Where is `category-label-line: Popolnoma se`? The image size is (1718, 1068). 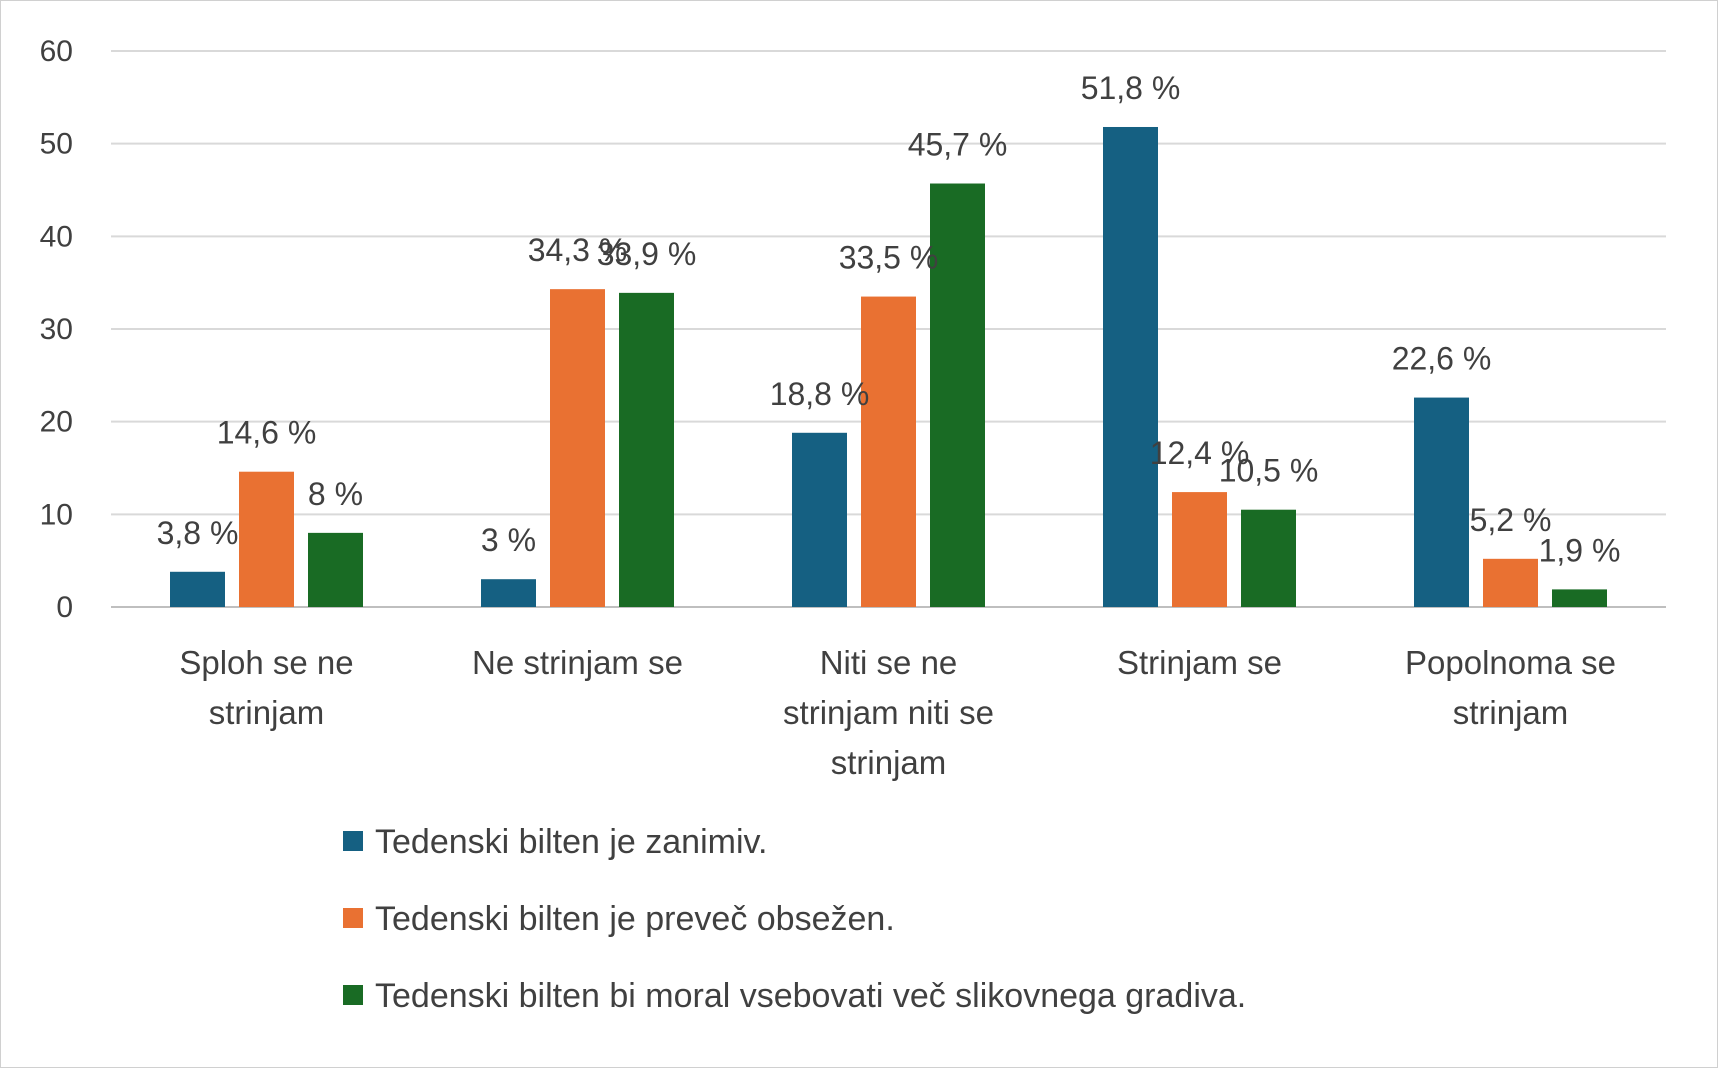
category-label-line: Popolnoma se is located at coordinates (1510, 662).